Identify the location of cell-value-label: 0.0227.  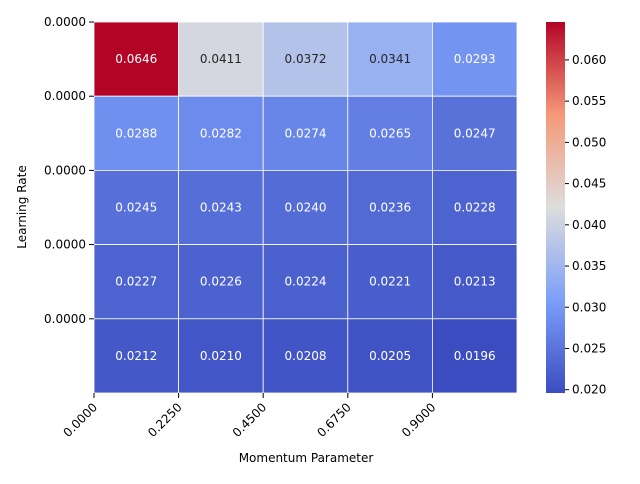
(136, 282).